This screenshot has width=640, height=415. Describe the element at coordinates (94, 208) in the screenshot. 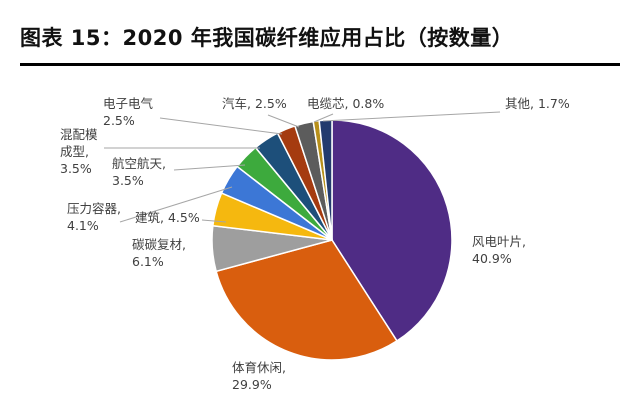

I see `slice-label: 压力容器,` at that location.